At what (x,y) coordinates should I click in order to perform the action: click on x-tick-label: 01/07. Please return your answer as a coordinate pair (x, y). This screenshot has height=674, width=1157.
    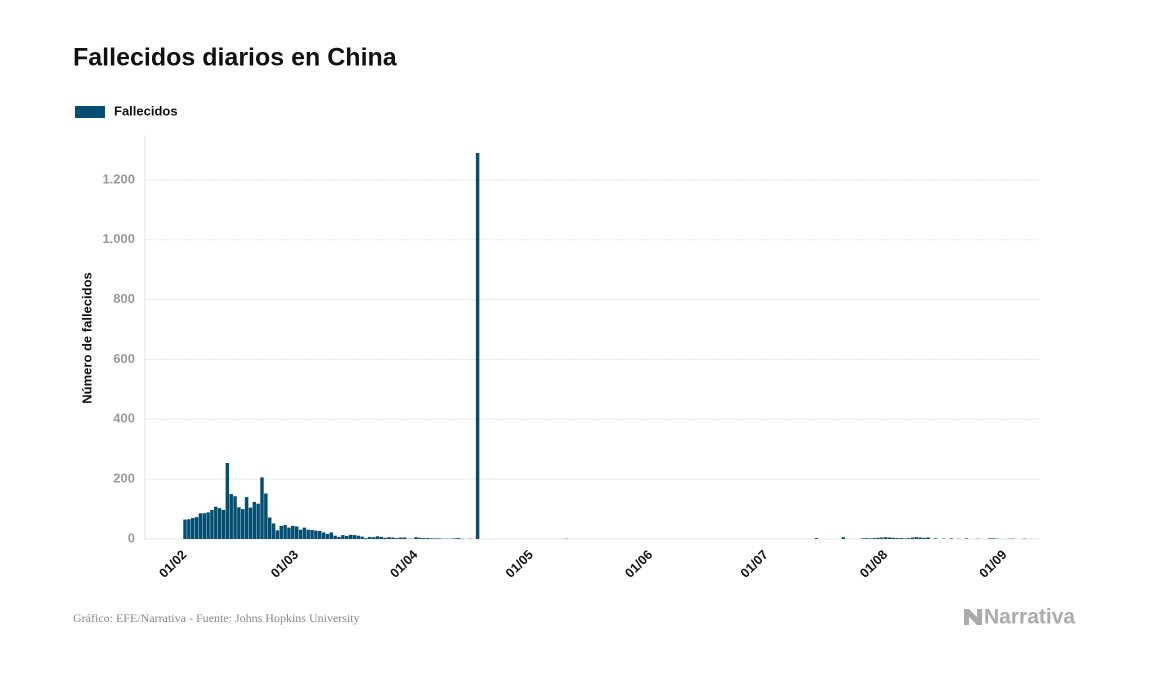
    Looking at the image, I should click on (754, 564).